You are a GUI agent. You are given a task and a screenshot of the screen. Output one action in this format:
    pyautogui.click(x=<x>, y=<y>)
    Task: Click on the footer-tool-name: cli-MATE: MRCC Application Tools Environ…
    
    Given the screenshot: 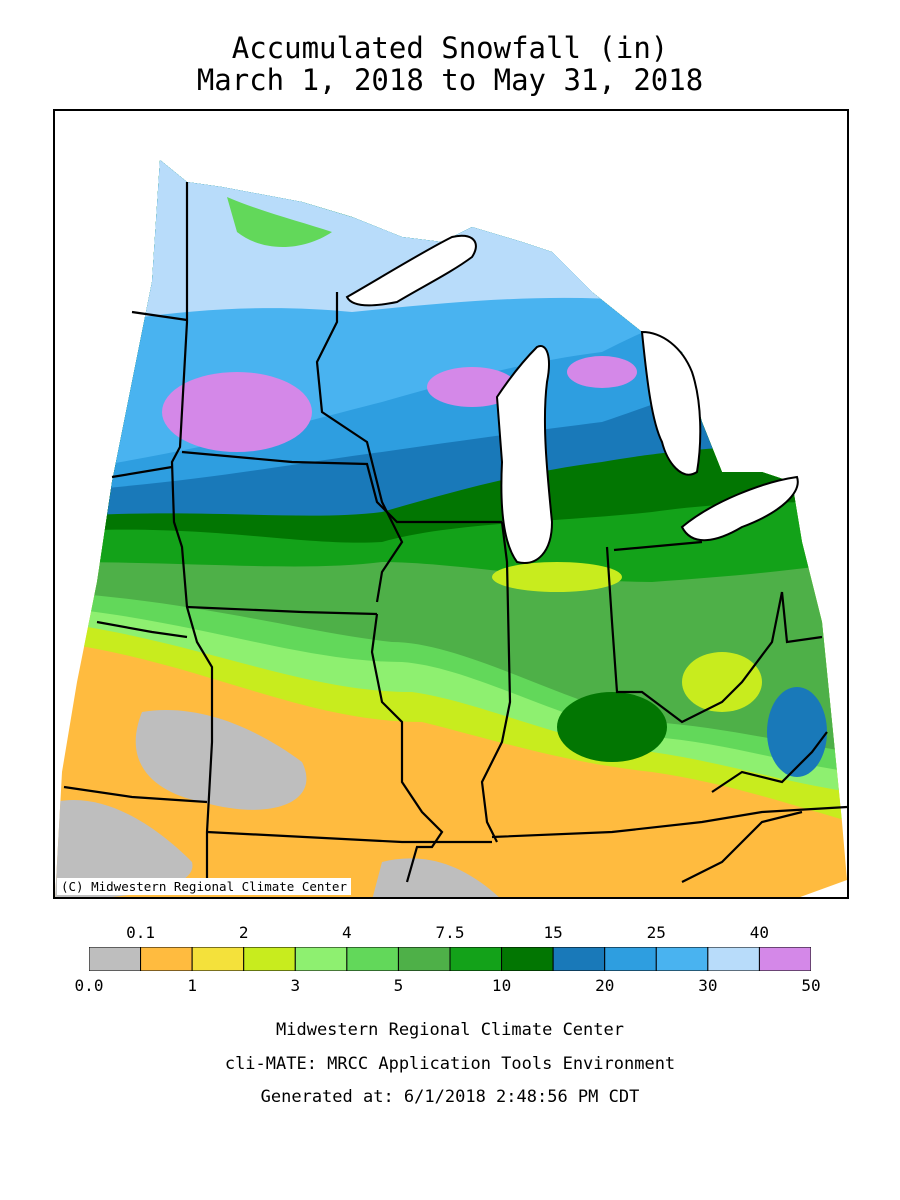 What is the action you would take?
    pyautogui.click(x=450, y=1064)
    